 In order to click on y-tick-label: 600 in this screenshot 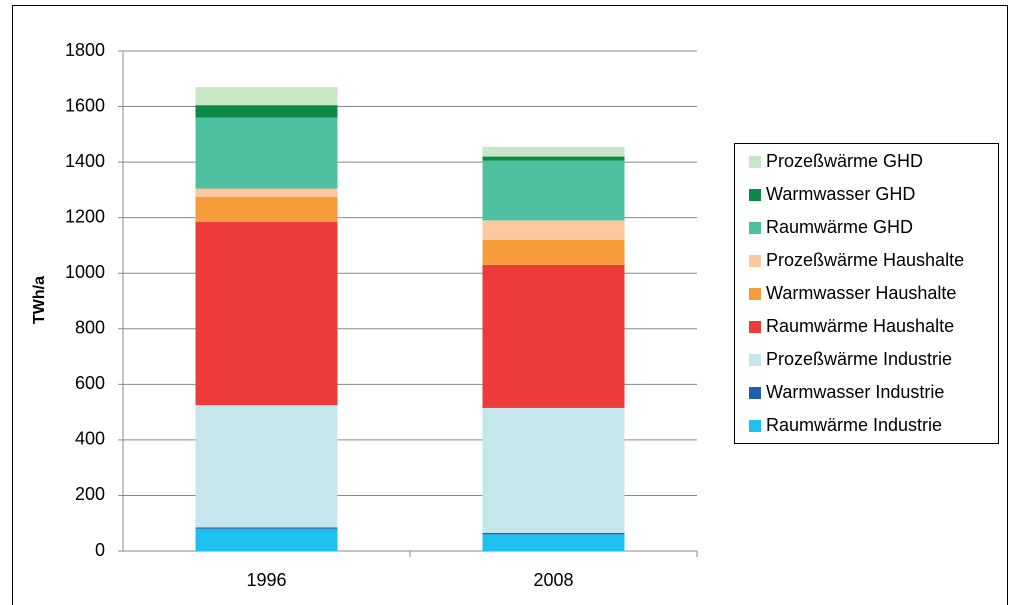, I will do `click(90, 383)`.